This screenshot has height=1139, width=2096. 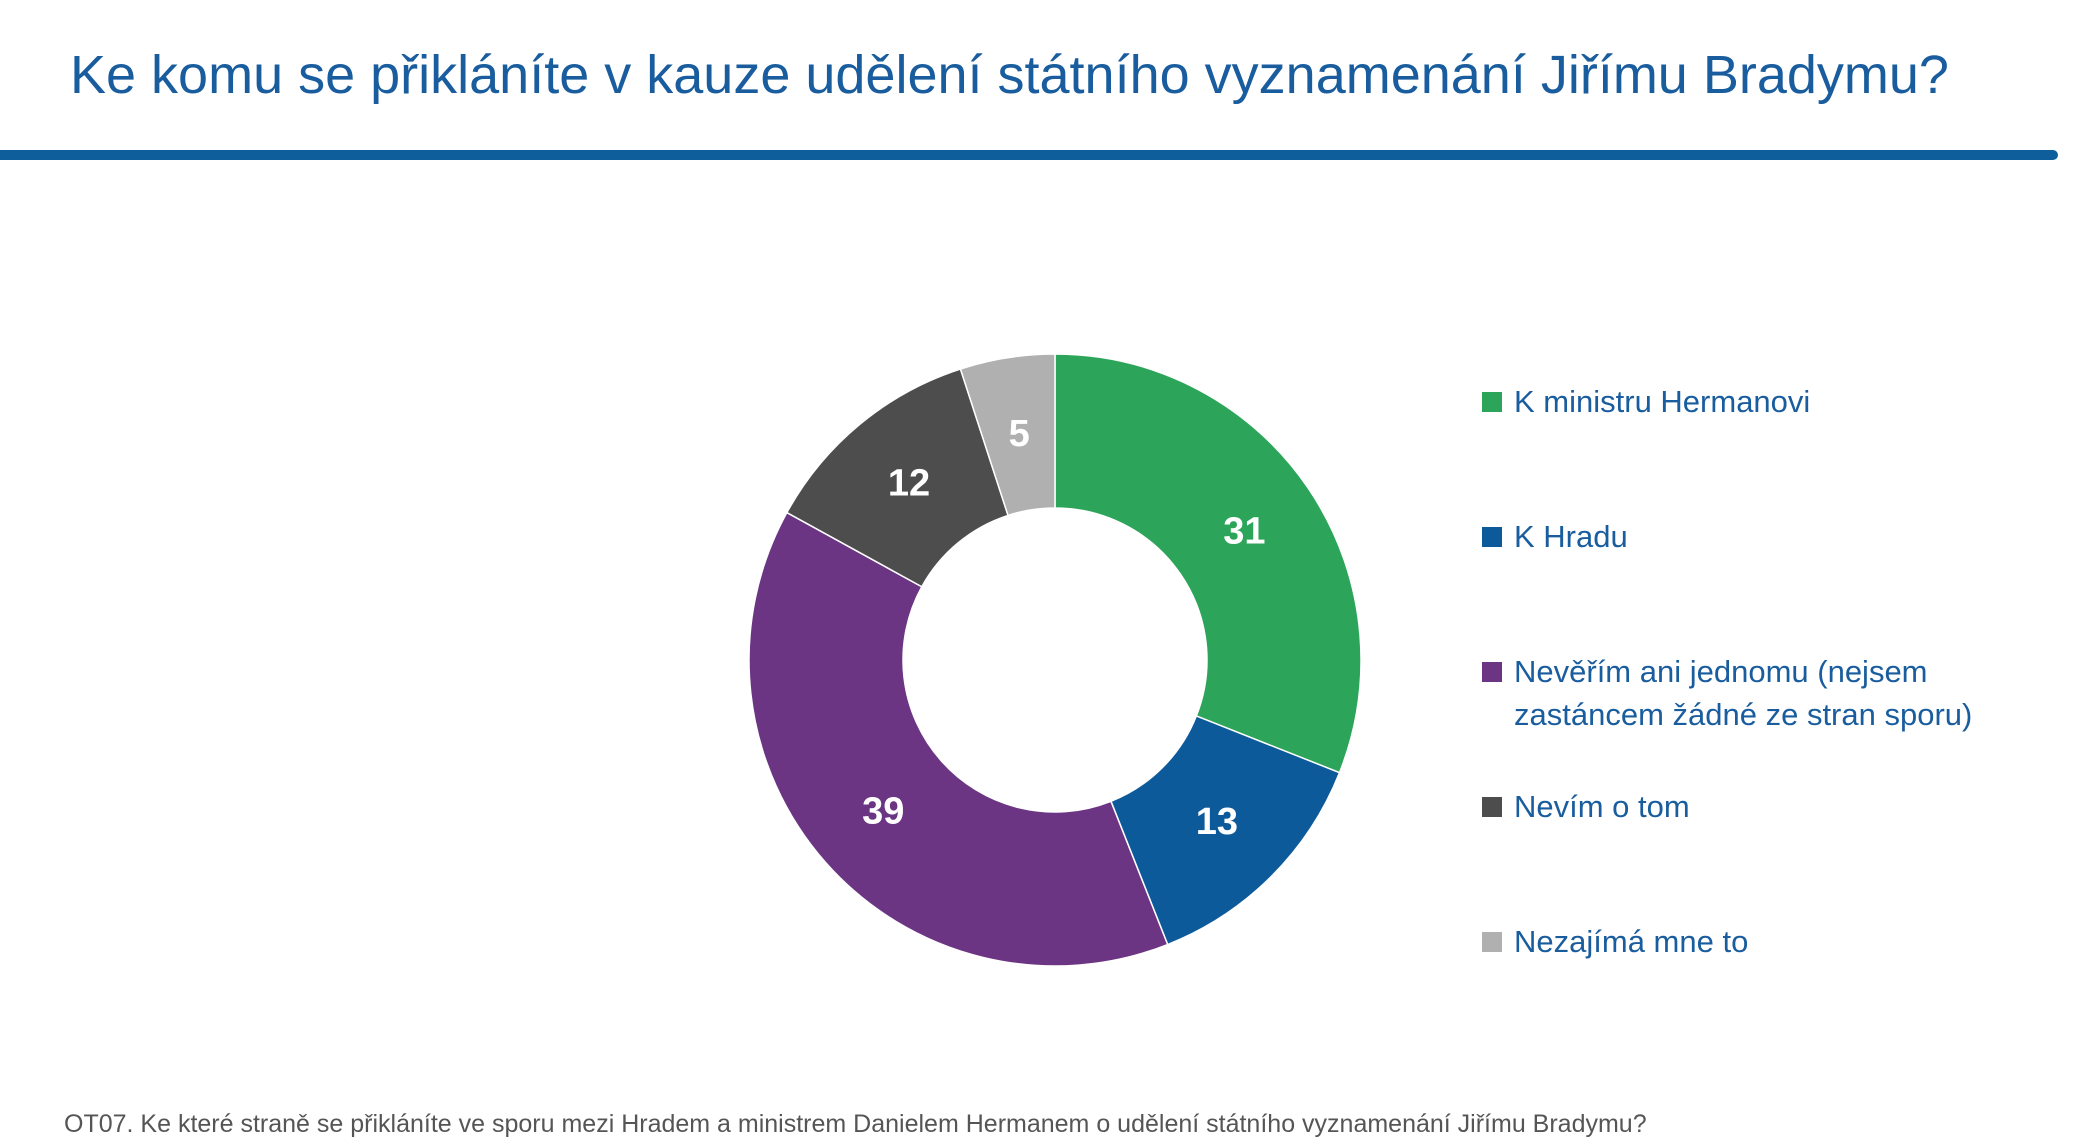 What do you see at coordinates (1217, 822) in the screenshot?
I see `slice-value-label-2: 13` at bounding box center [1217, 822].